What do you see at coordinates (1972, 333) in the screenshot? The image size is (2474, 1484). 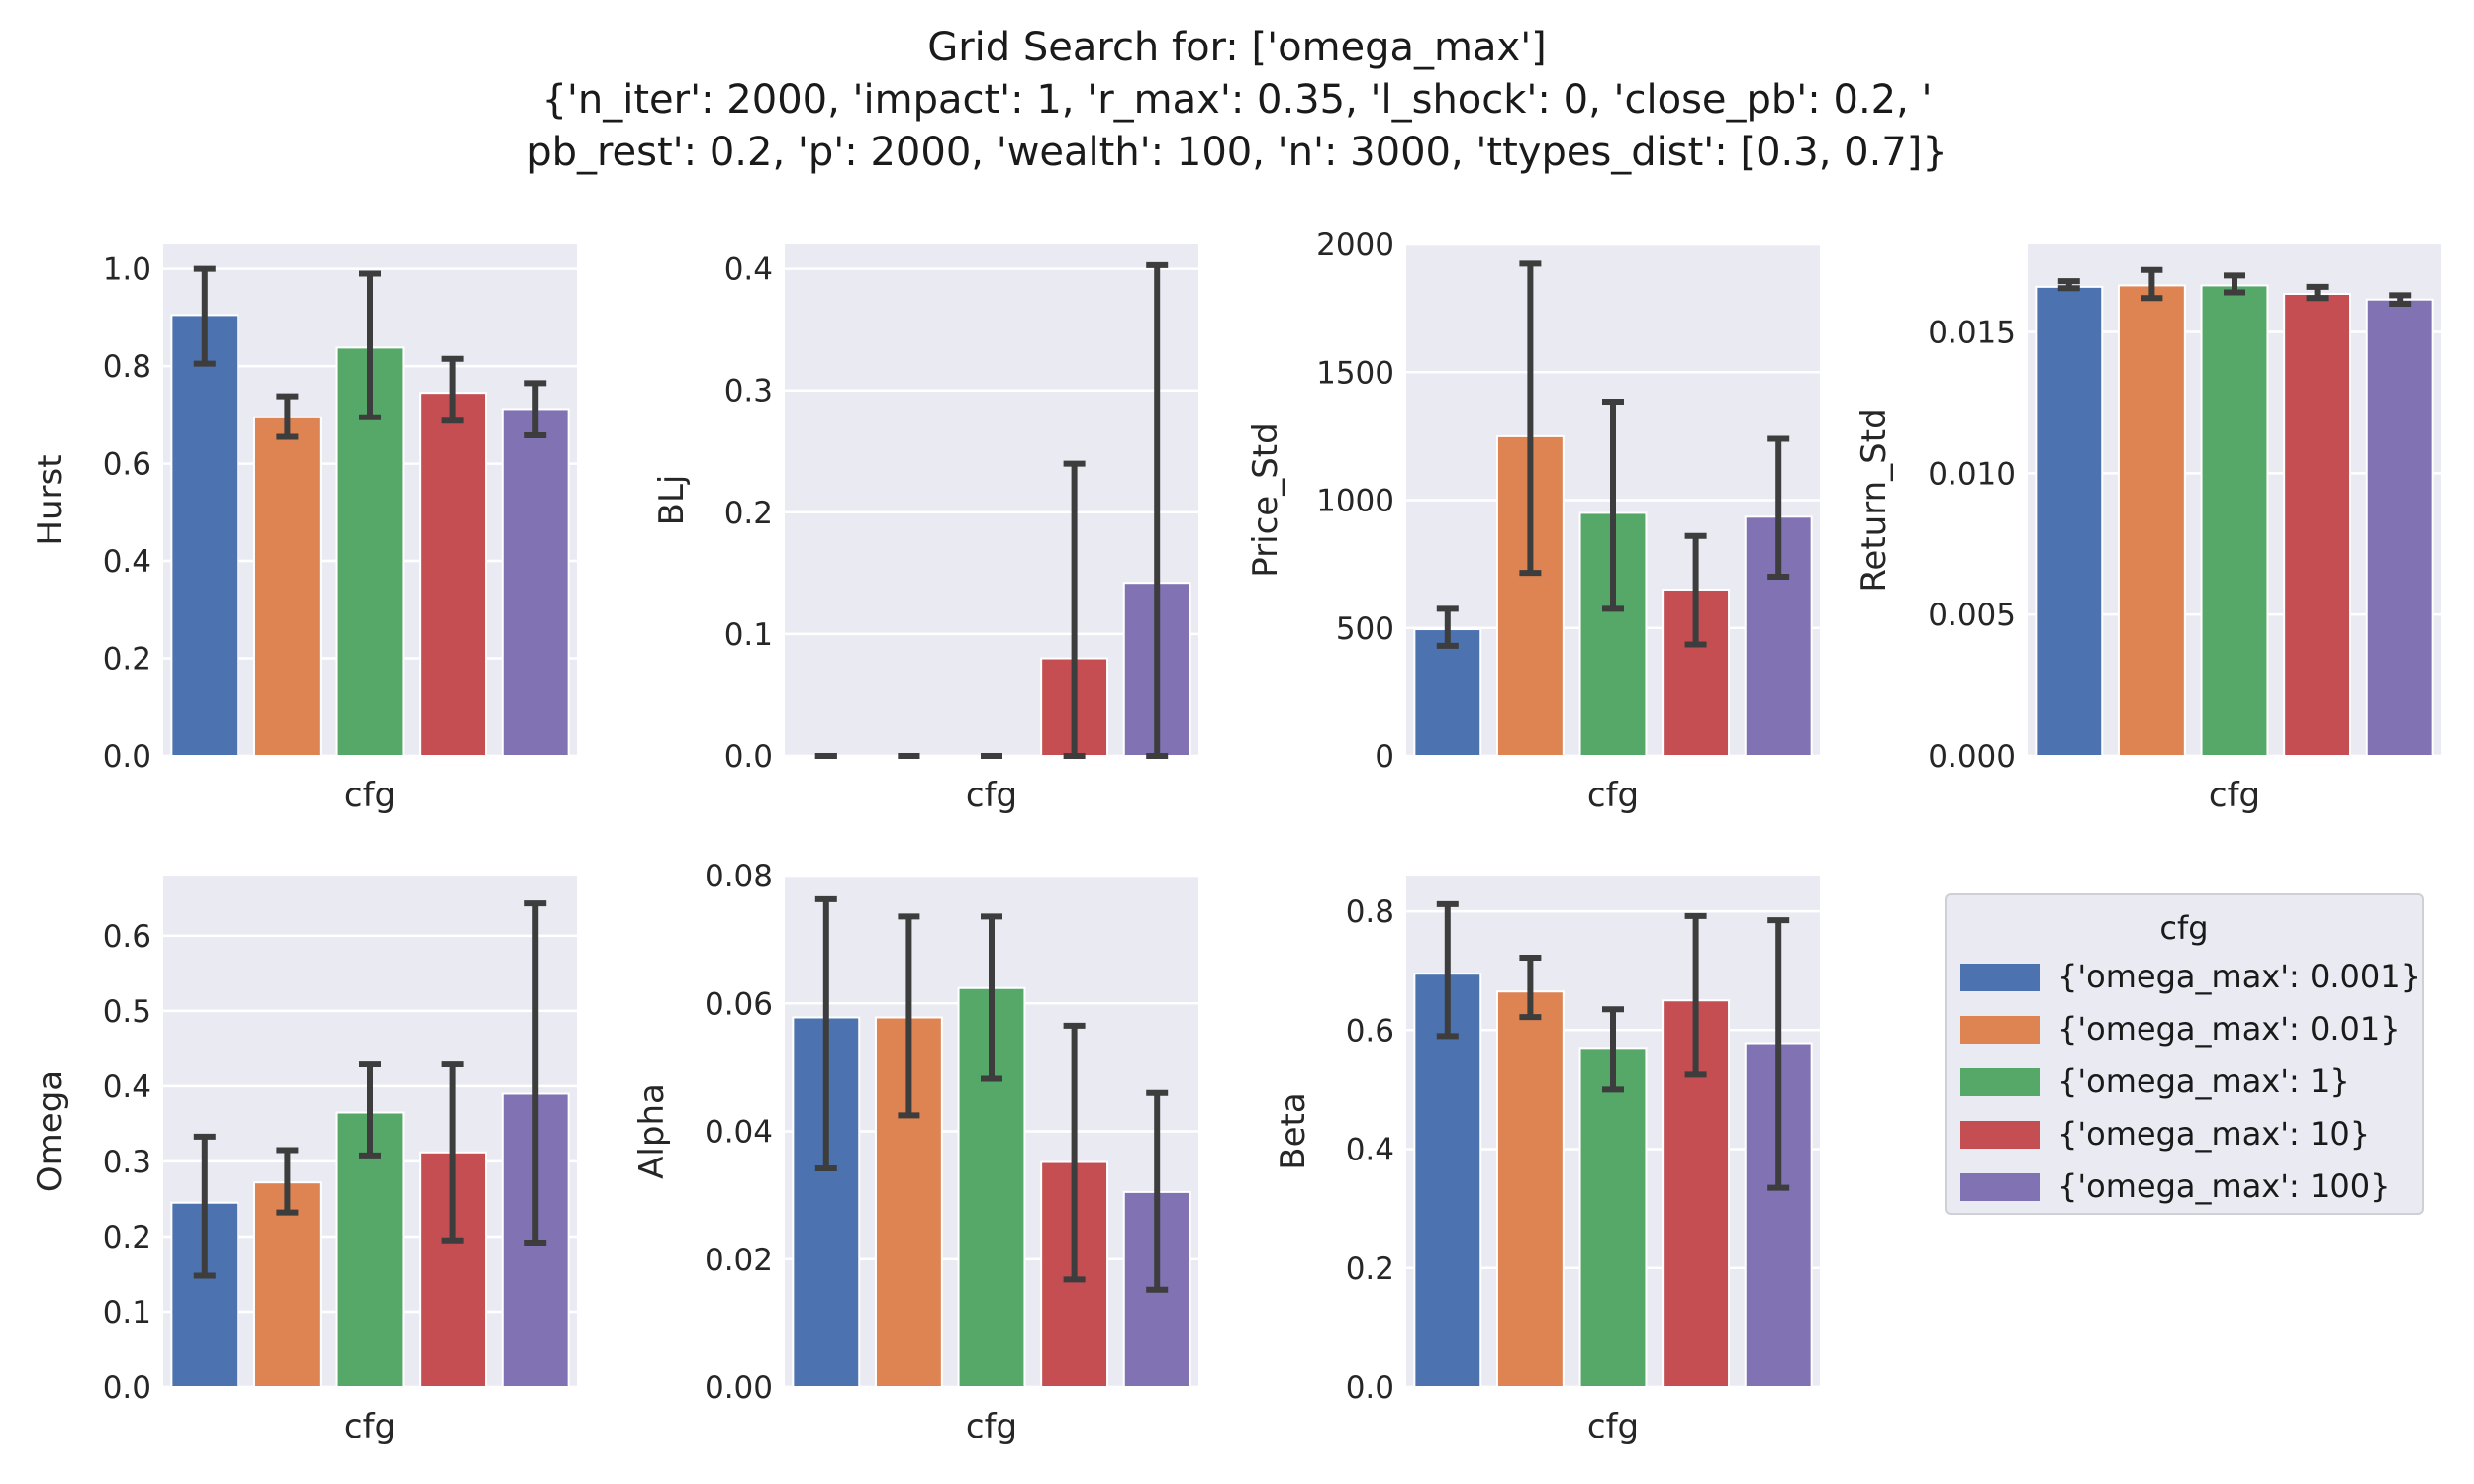 I see `y-tick-label: 0.015` at bounding box center [1972, 333].